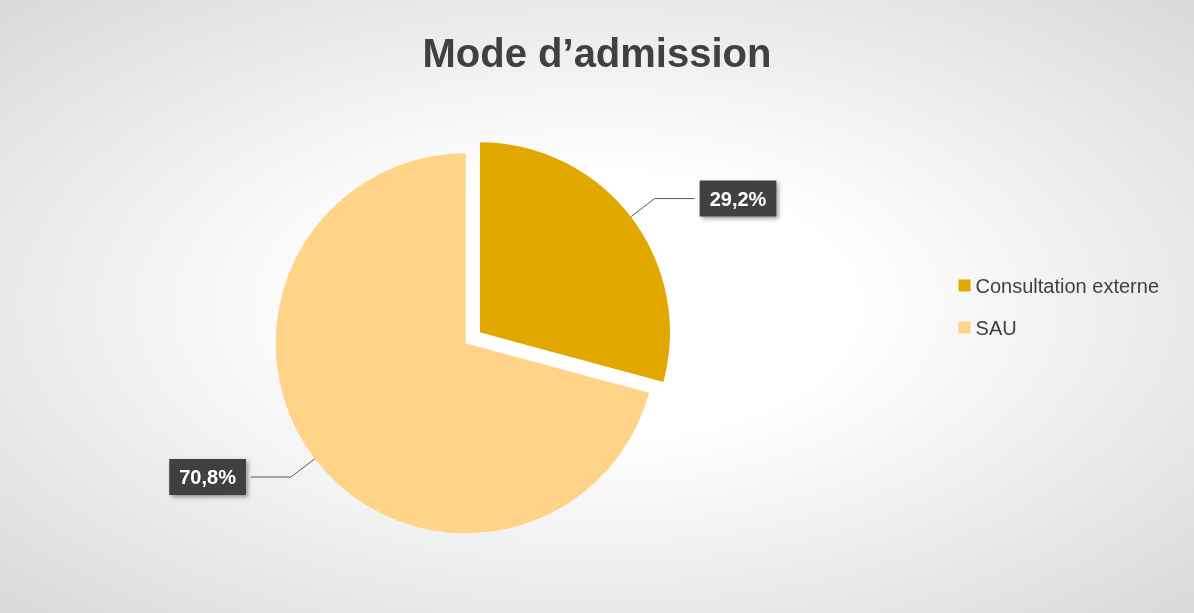 The image size is (1194, 613). Describe the element at coordinates (208, 477) in the screenshot. I see `data-label: 70,8%` at that location.